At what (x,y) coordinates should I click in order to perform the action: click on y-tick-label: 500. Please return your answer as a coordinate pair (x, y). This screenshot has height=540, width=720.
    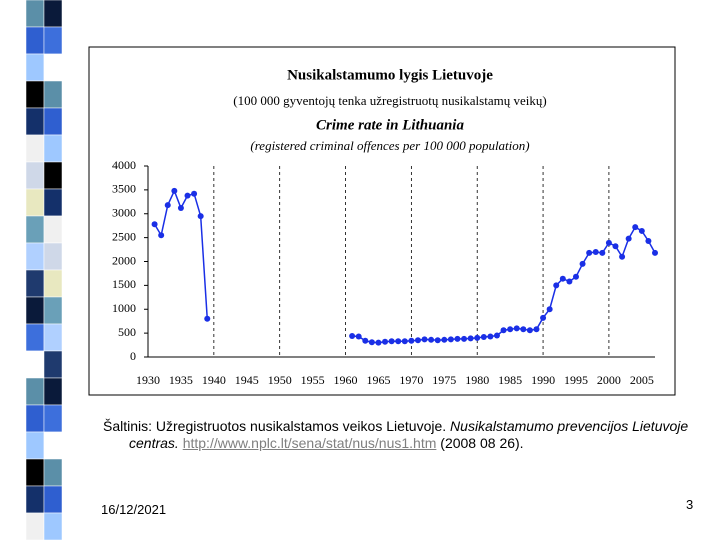
    Looking at the image, I should click on (127, 332).